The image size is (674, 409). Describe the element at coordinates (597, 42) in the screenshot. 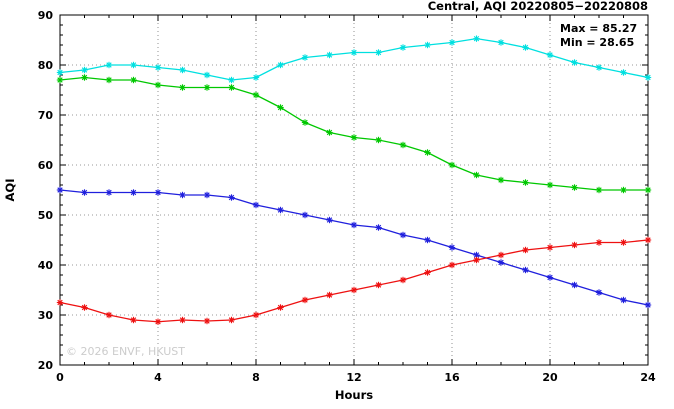

I see `min-annotation: Min = 28.65` at that location.